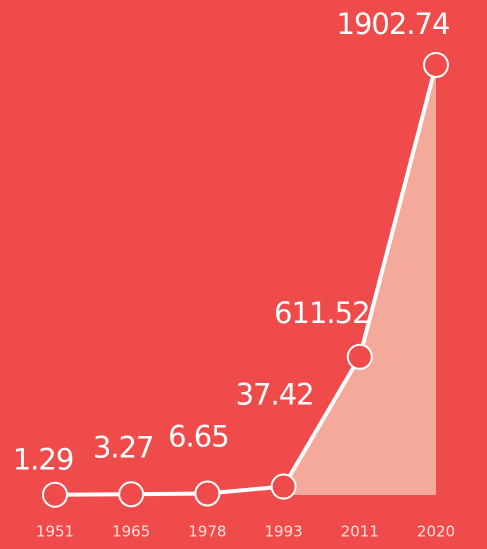  Describe the element at coordinates (198, 436) in the screenshot. I see `value-label: 6.65` at that location.